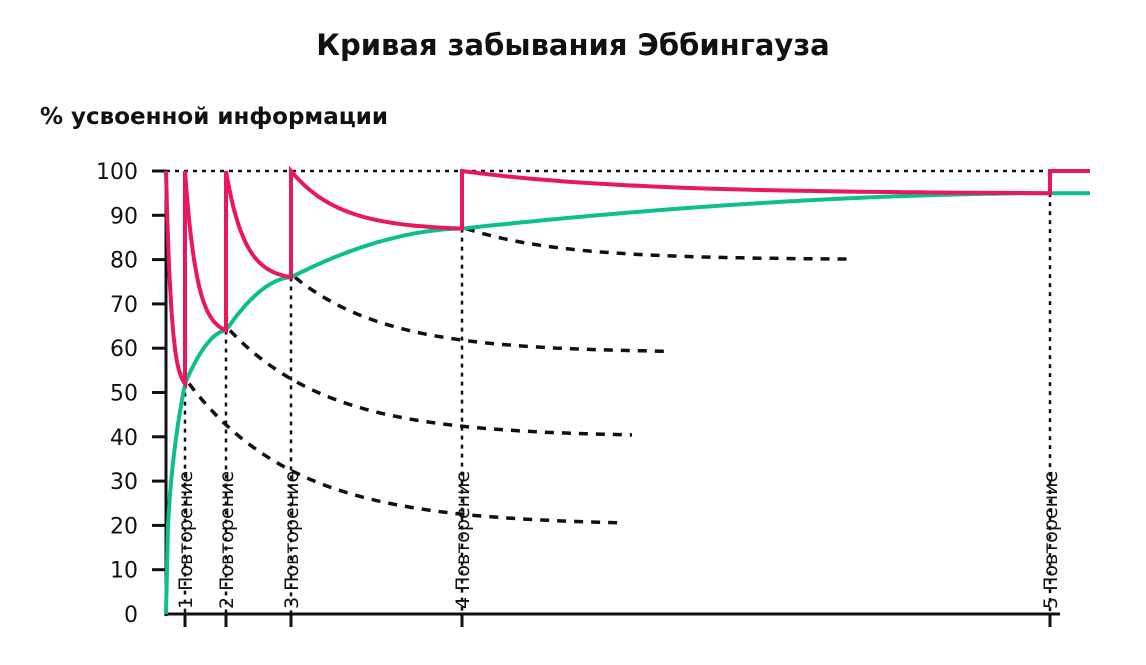 Image resolution: width=1146 pixels, height=665 pixels. What do you see at coordinates (124, 216) in the screenshot?
I see `y-tick-label: 90` at bounding box center [124, 216].